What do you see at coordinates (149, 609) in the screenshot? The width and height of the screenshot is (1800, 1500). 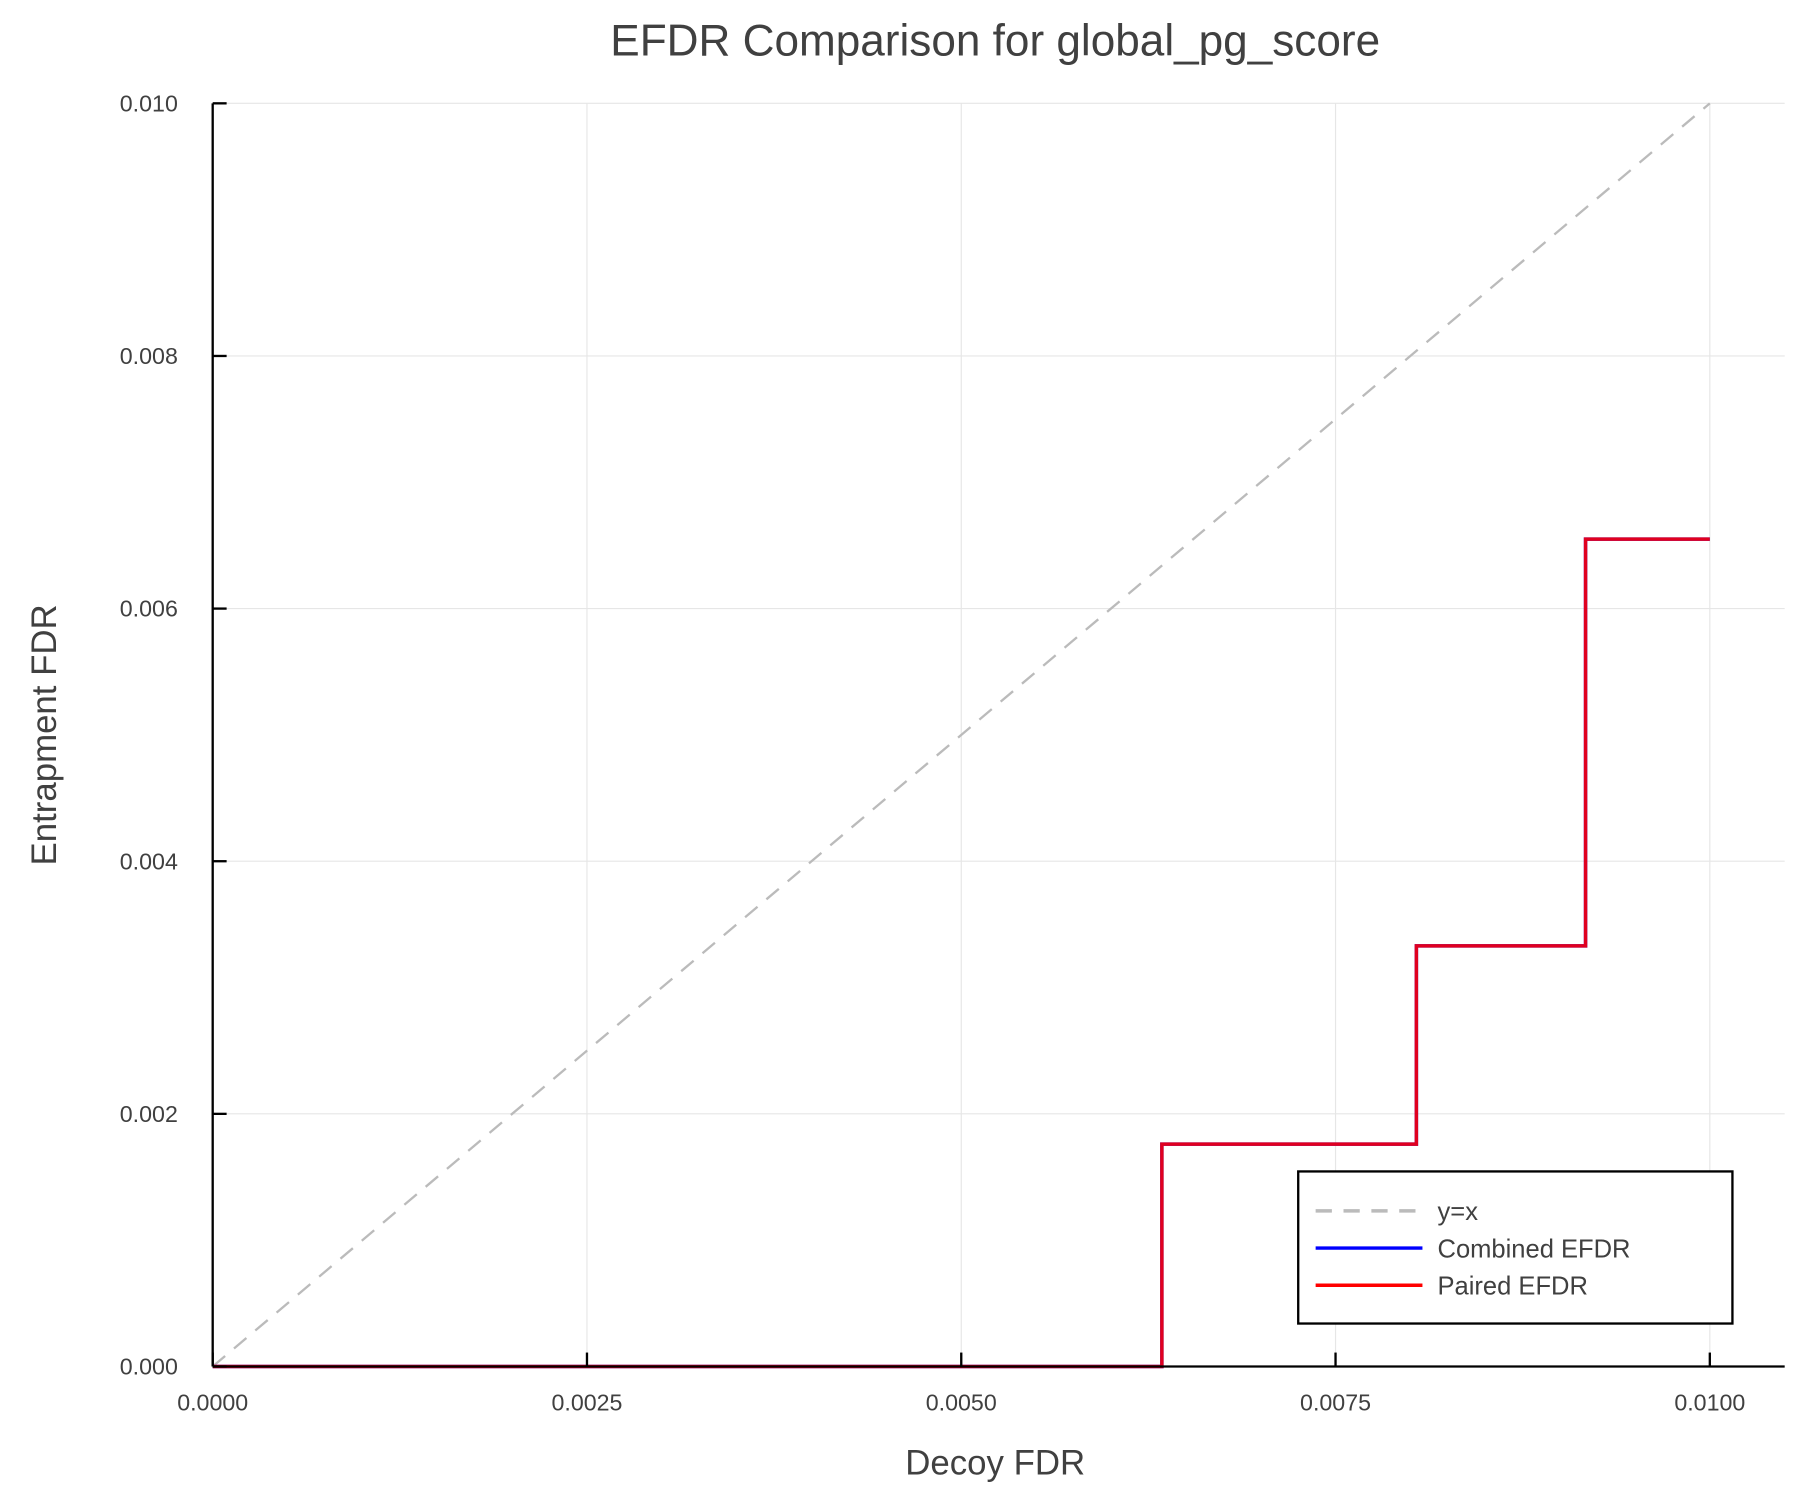 I see `y-tick-label: 0.006` at bounding box center [149, 609].